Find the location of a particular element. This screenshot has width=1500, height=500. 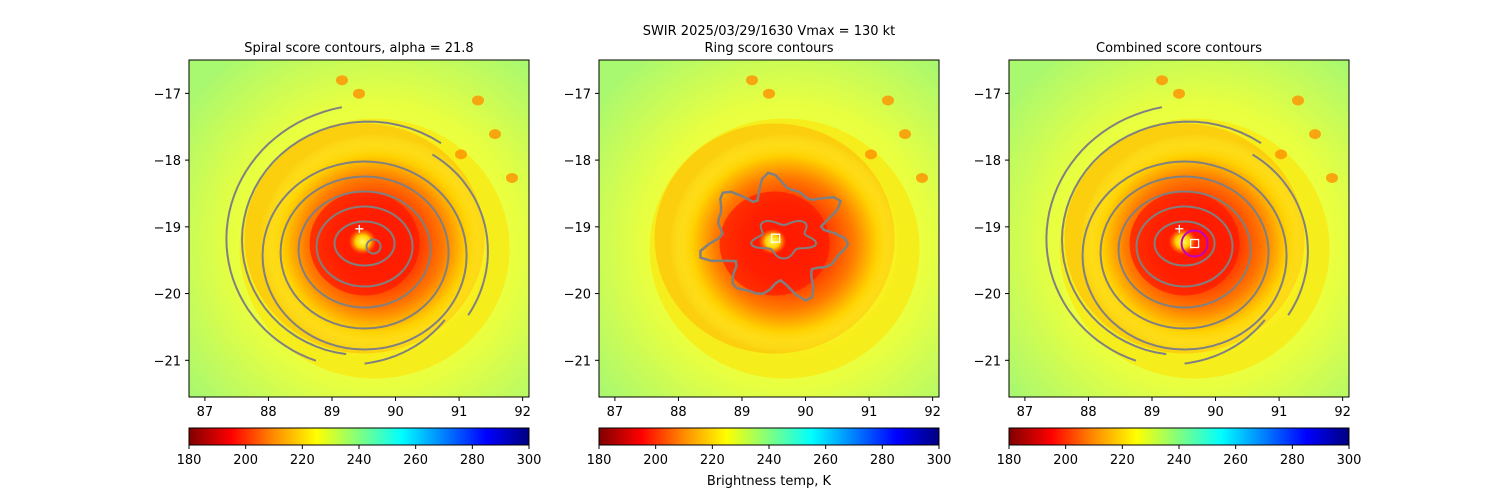

suptitle: SWIR 2025/03/29/1630 Vmax = 130 kt is located at coordinates (769, 31).